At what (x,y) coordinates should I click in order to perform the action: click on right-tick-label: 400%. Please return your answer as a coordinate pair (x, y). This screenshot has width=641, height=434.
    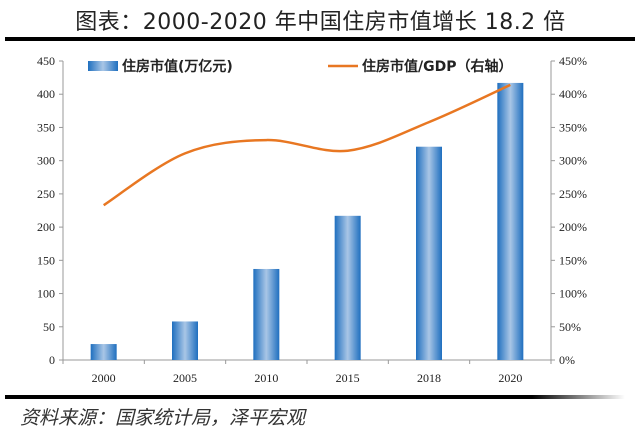
    Looking at the image, I should click on (573, 94).